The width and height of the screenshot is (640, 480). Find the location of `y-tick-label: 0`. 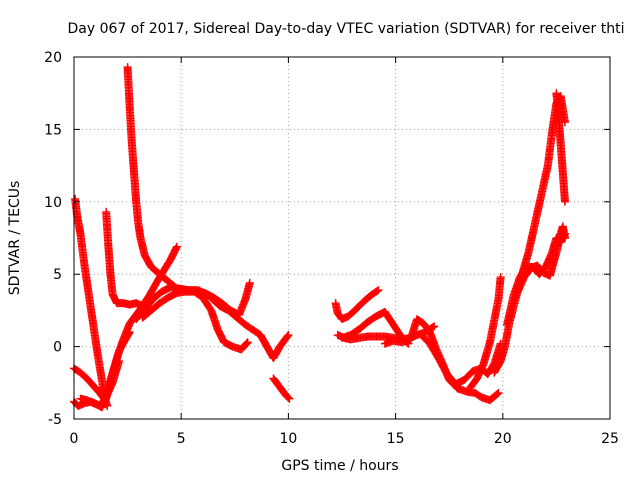

y-tick-label: 0 is located at coordinates (57, 348).